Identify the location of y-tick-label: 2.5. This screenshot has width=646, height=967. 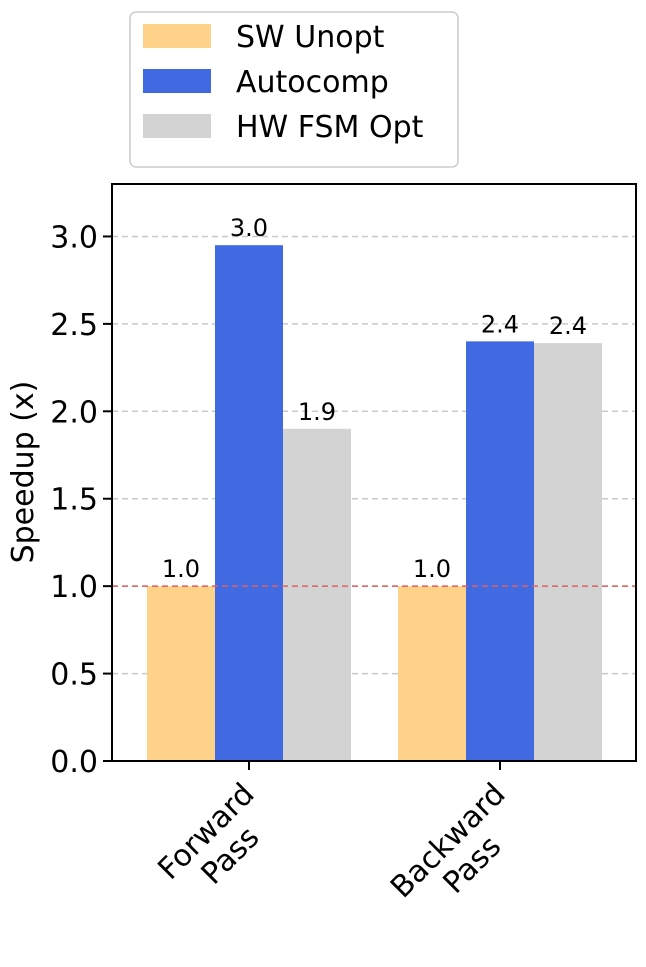
(74, 325).